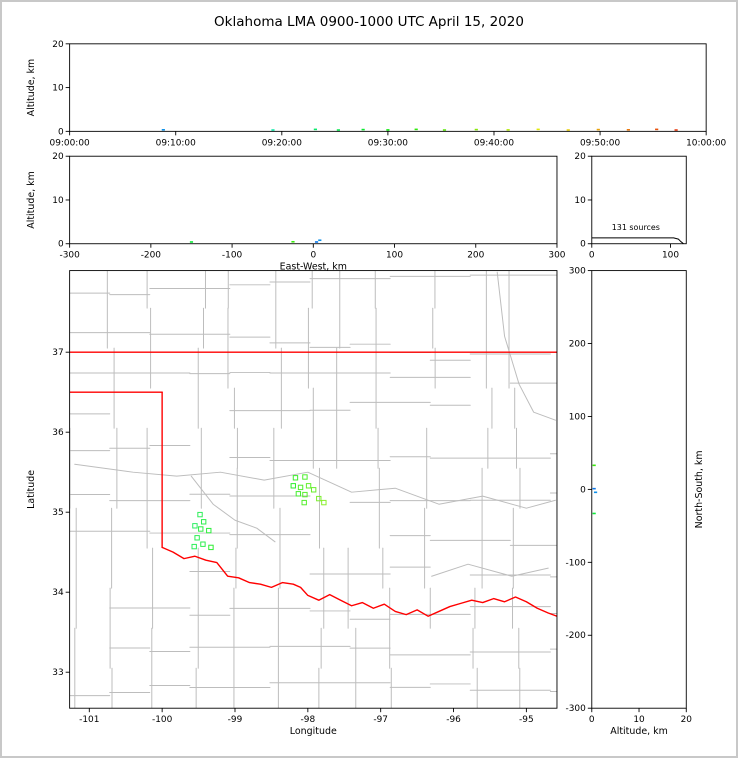 The width and height of the screenshot is (738, 758). Describe the element at coordinates (313, 200) in the screenshot. I see `east-west-height-panel-frame` at that location.